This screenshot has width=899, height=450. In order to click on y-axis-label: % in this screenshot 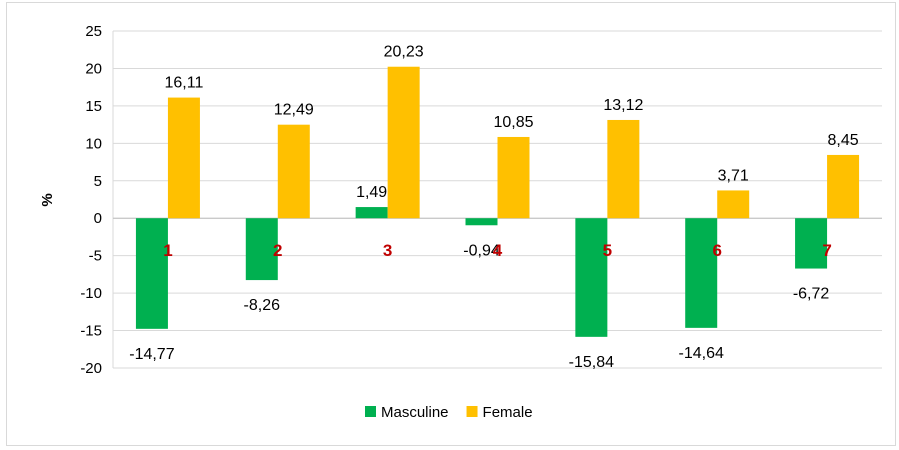, I will do `click(47, 199)`.